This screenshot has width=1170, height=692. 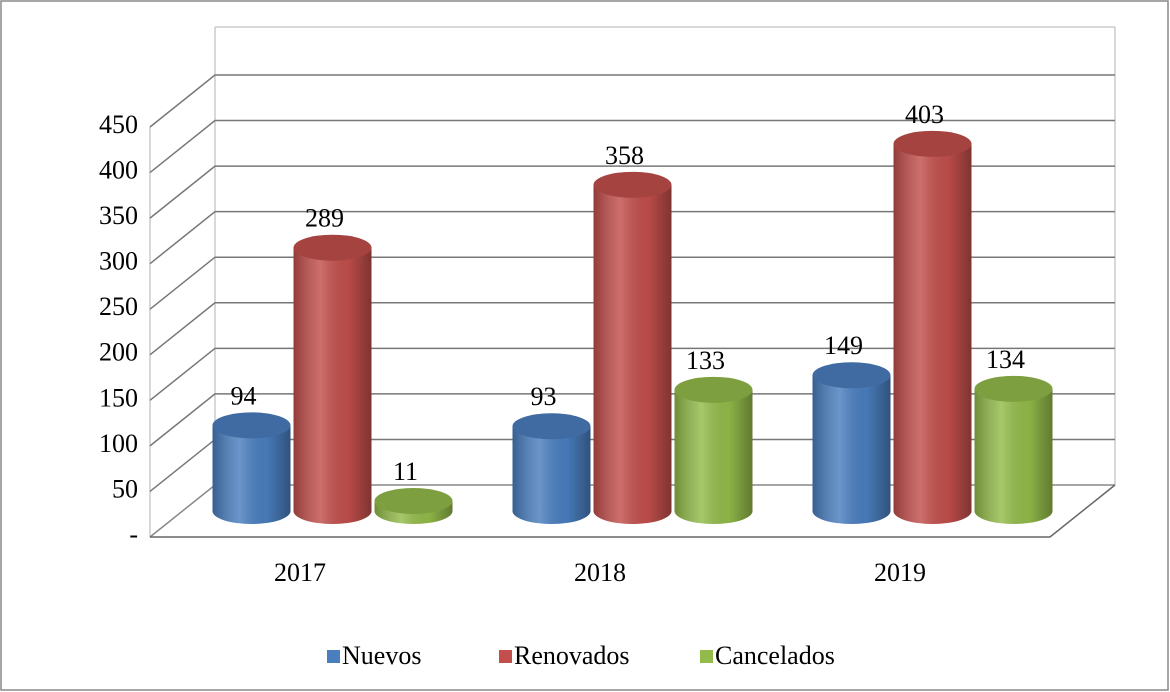 What do you see at coordinates (324, 218) in the screenshot?
I see `data-label: 289` at bounding box center [324, 218].